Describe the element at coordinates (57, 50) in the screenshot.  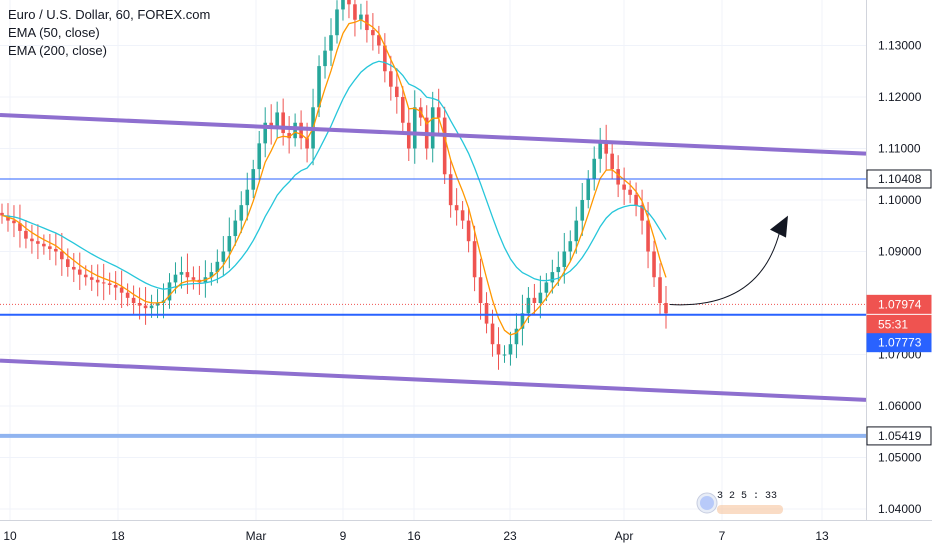
I see `ema200-label: EMA (200, close)` at that location.